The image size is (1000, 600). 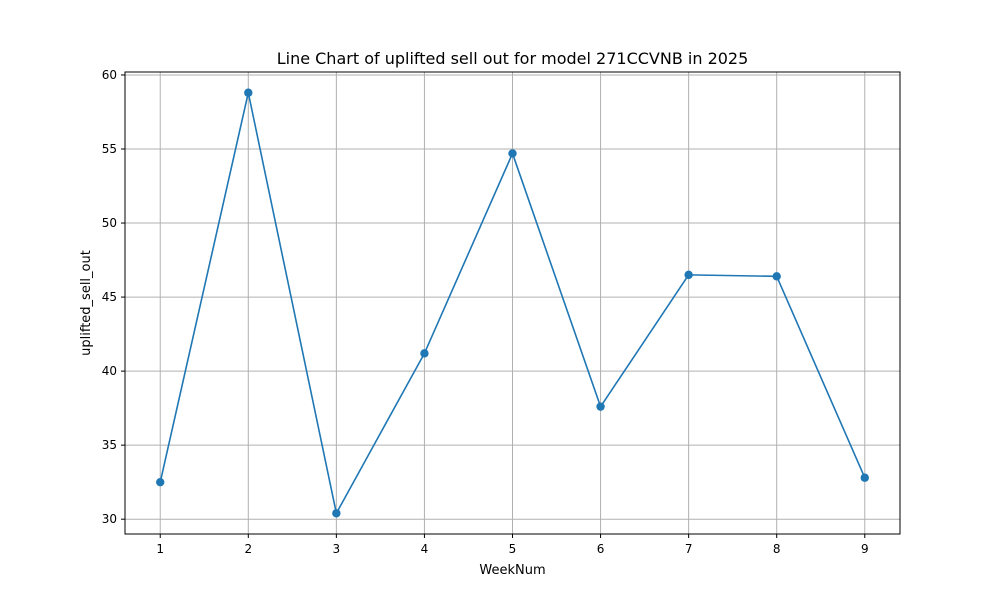 What do you see at coordinates (109, 297) in the screenshot?
I see `y-tick-label: 45` at bounding box center [109, 297].